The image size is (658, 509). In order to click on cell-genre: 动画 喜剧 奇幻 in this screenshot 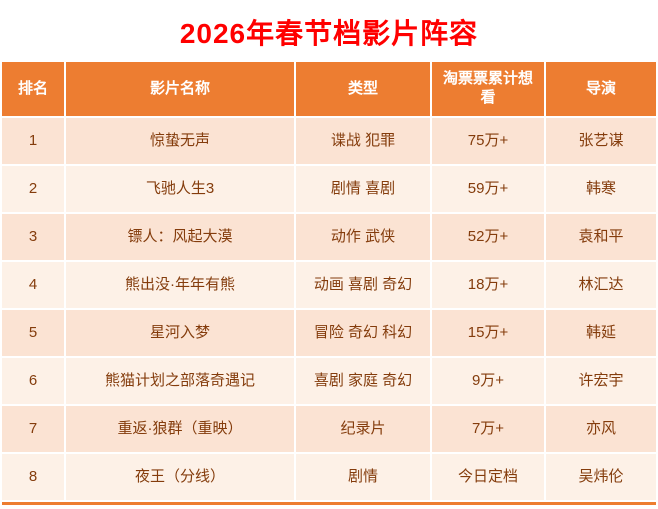, I will do `click(364, 286)`.